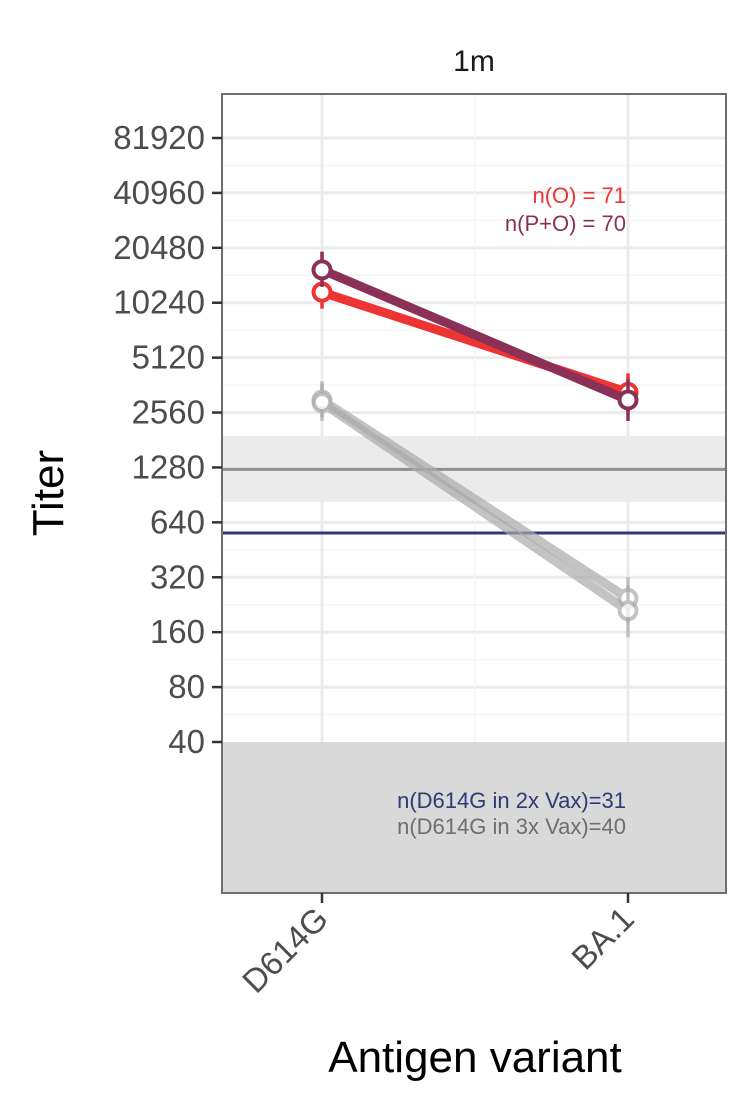 The height and width of the screenshot is (1110, 750). What do you see at coordinates (474, 61) in the screenshot?
I see `facet-label: 1m` at bounding box center [474, 61].